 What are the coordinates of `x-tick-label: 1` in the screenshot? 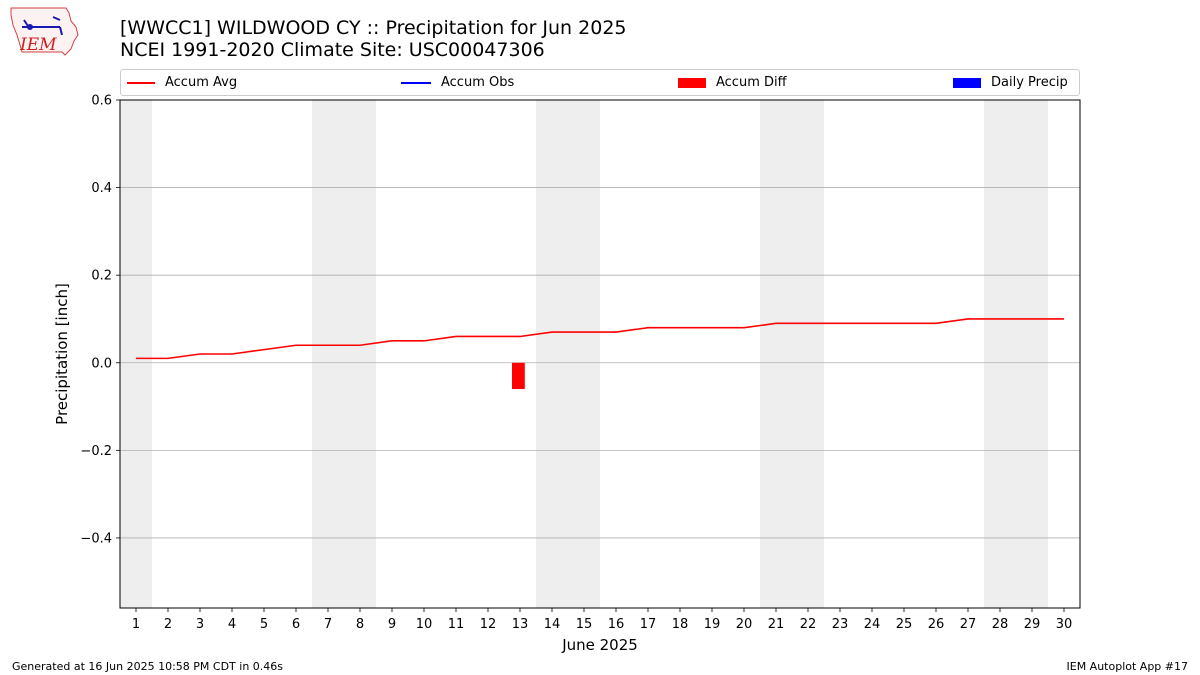 It's located at (136, 624).